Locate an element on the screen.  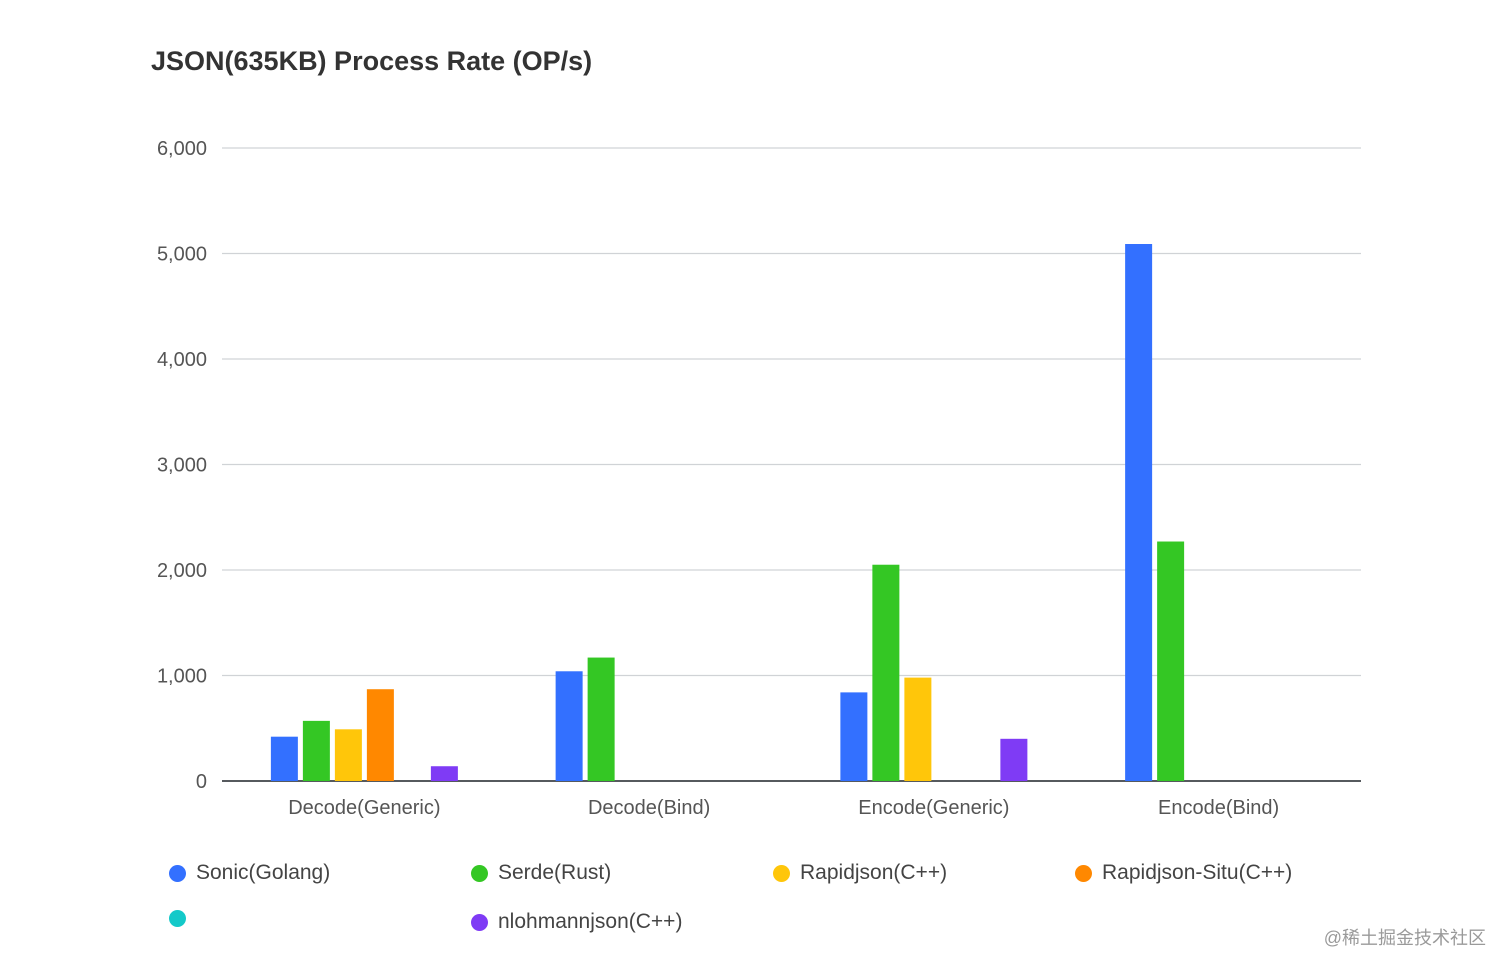
y-tick-label: 2,000 is located at coordinates (182, 571).